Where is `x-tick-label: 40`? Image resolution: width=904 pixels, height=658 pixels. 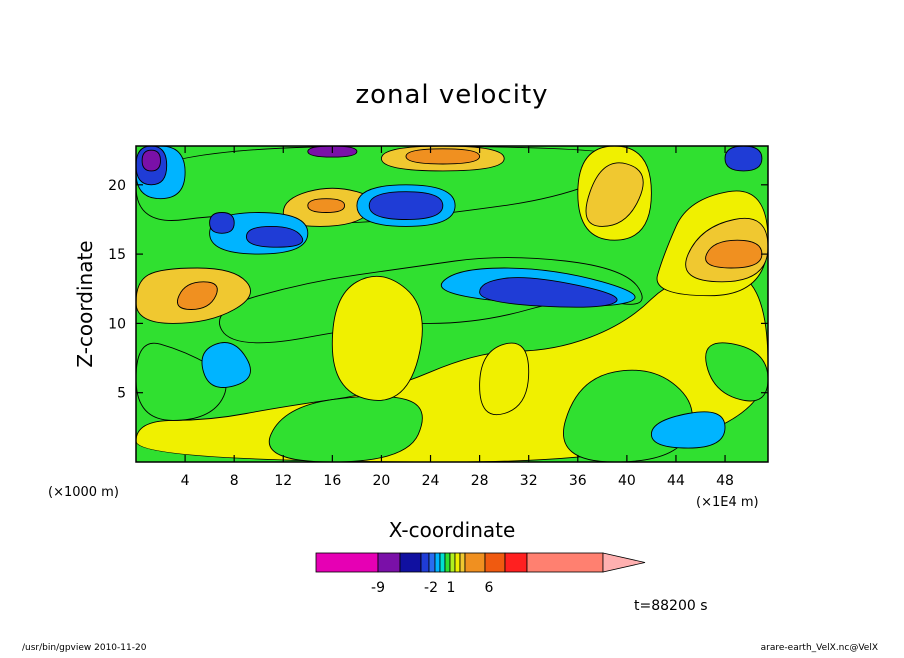
x-tick-label: 40 is located at coordinates (627, 481).